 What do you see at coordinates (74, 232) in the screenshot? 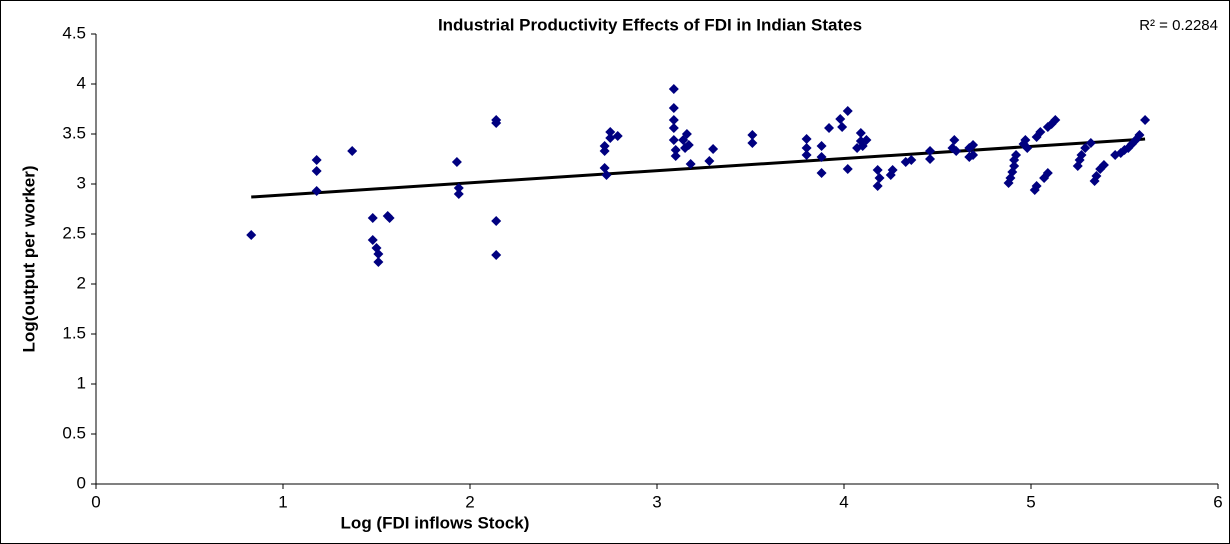
I see `y-tick-label: 2.5` at bounding box center [74, 232].